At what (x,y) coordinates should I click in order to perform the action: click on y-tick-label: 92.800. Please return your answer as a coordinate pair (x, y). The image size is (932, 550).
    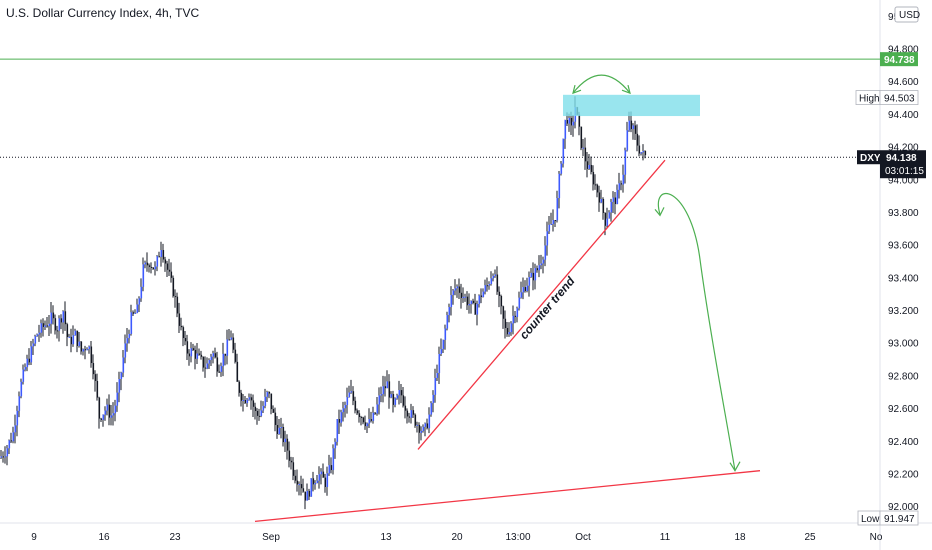
    Looking at the image, I should click on (903, 376).